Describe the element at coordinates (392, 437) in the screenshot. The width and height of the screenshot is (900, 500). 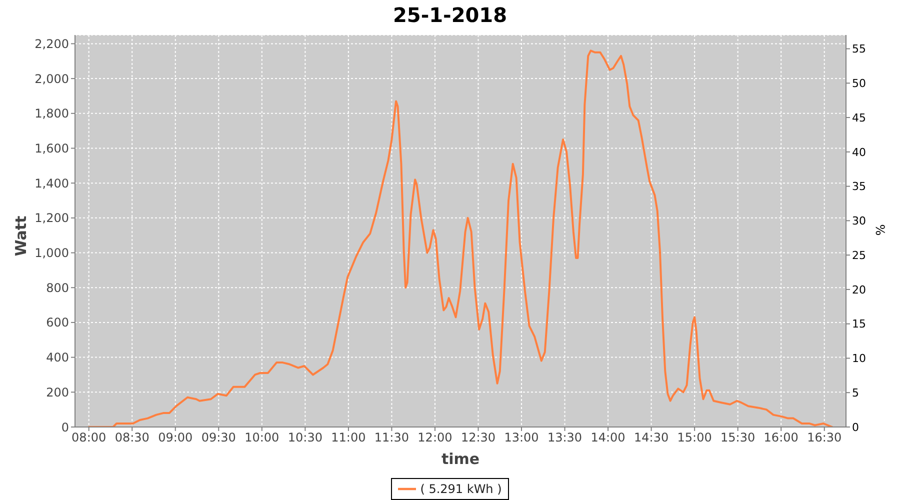
I see `x-tick-label: 11:30` at that location.